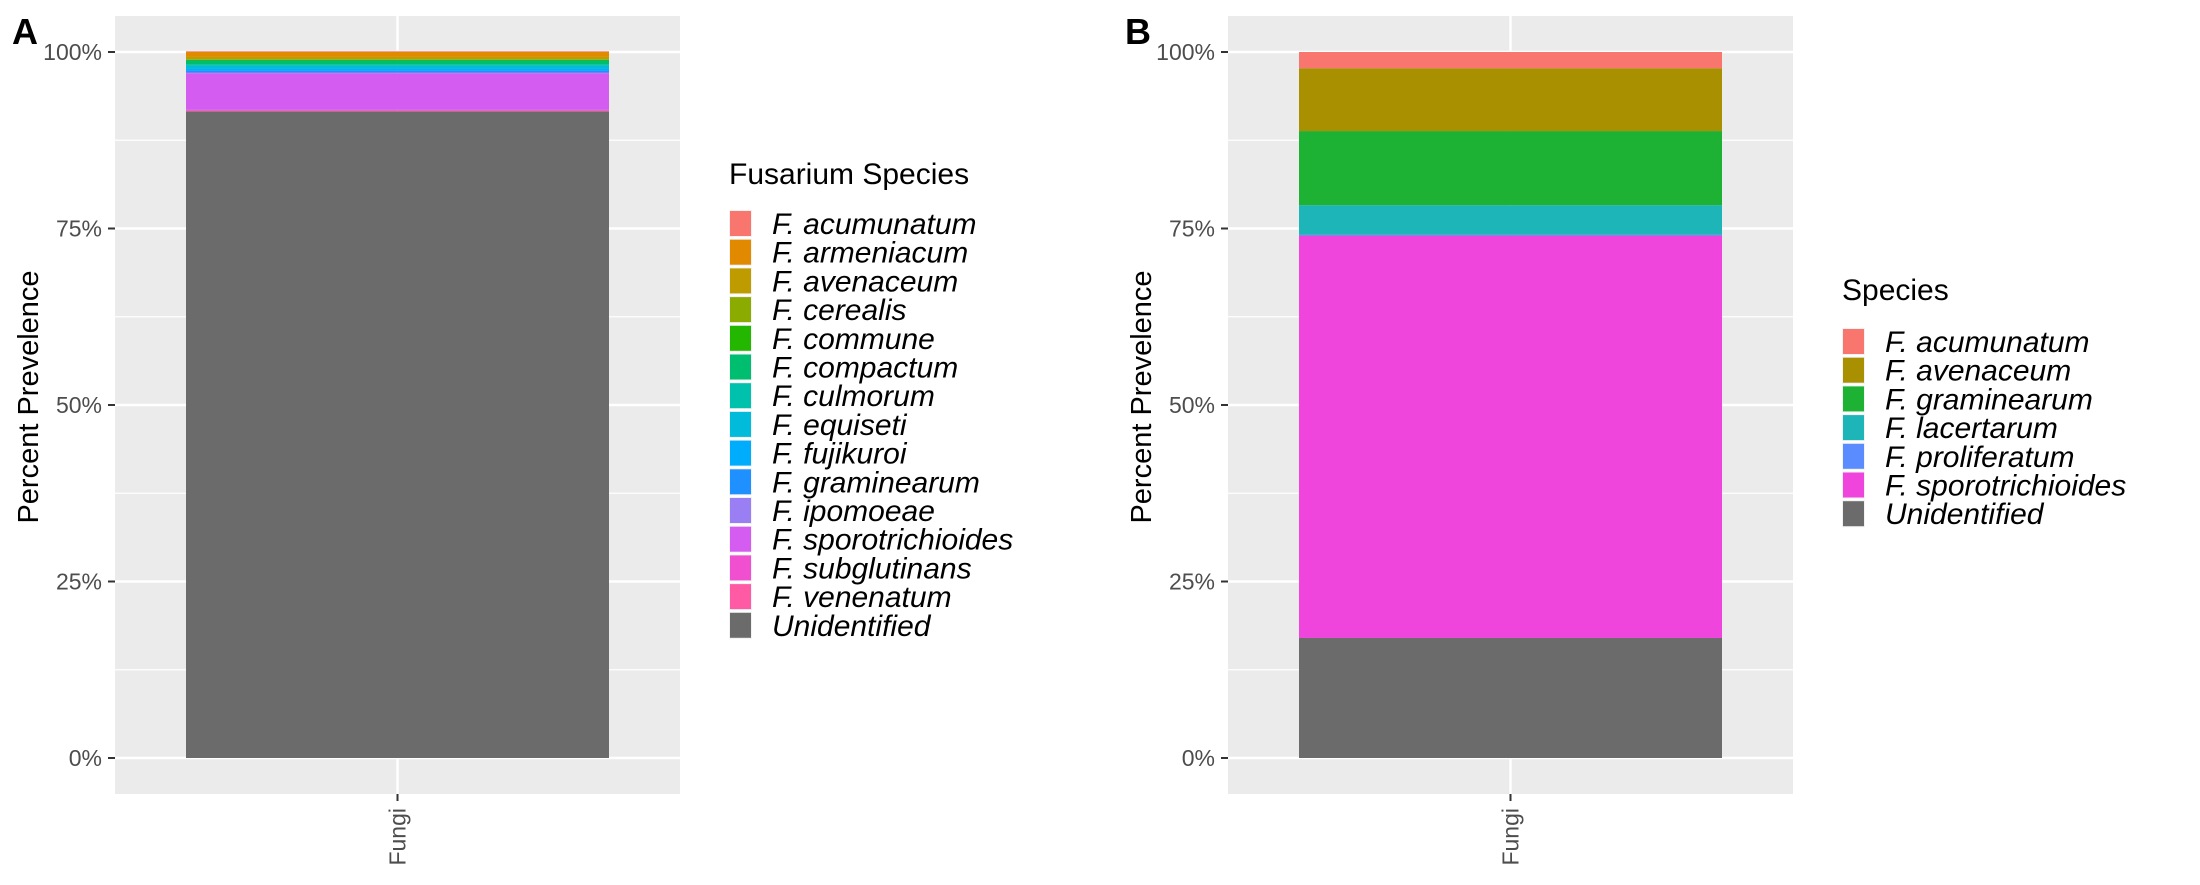  Describe the element at coordinates (850, 568) in the screenshot. I see `legend-item: F. subglutinans` at that location.